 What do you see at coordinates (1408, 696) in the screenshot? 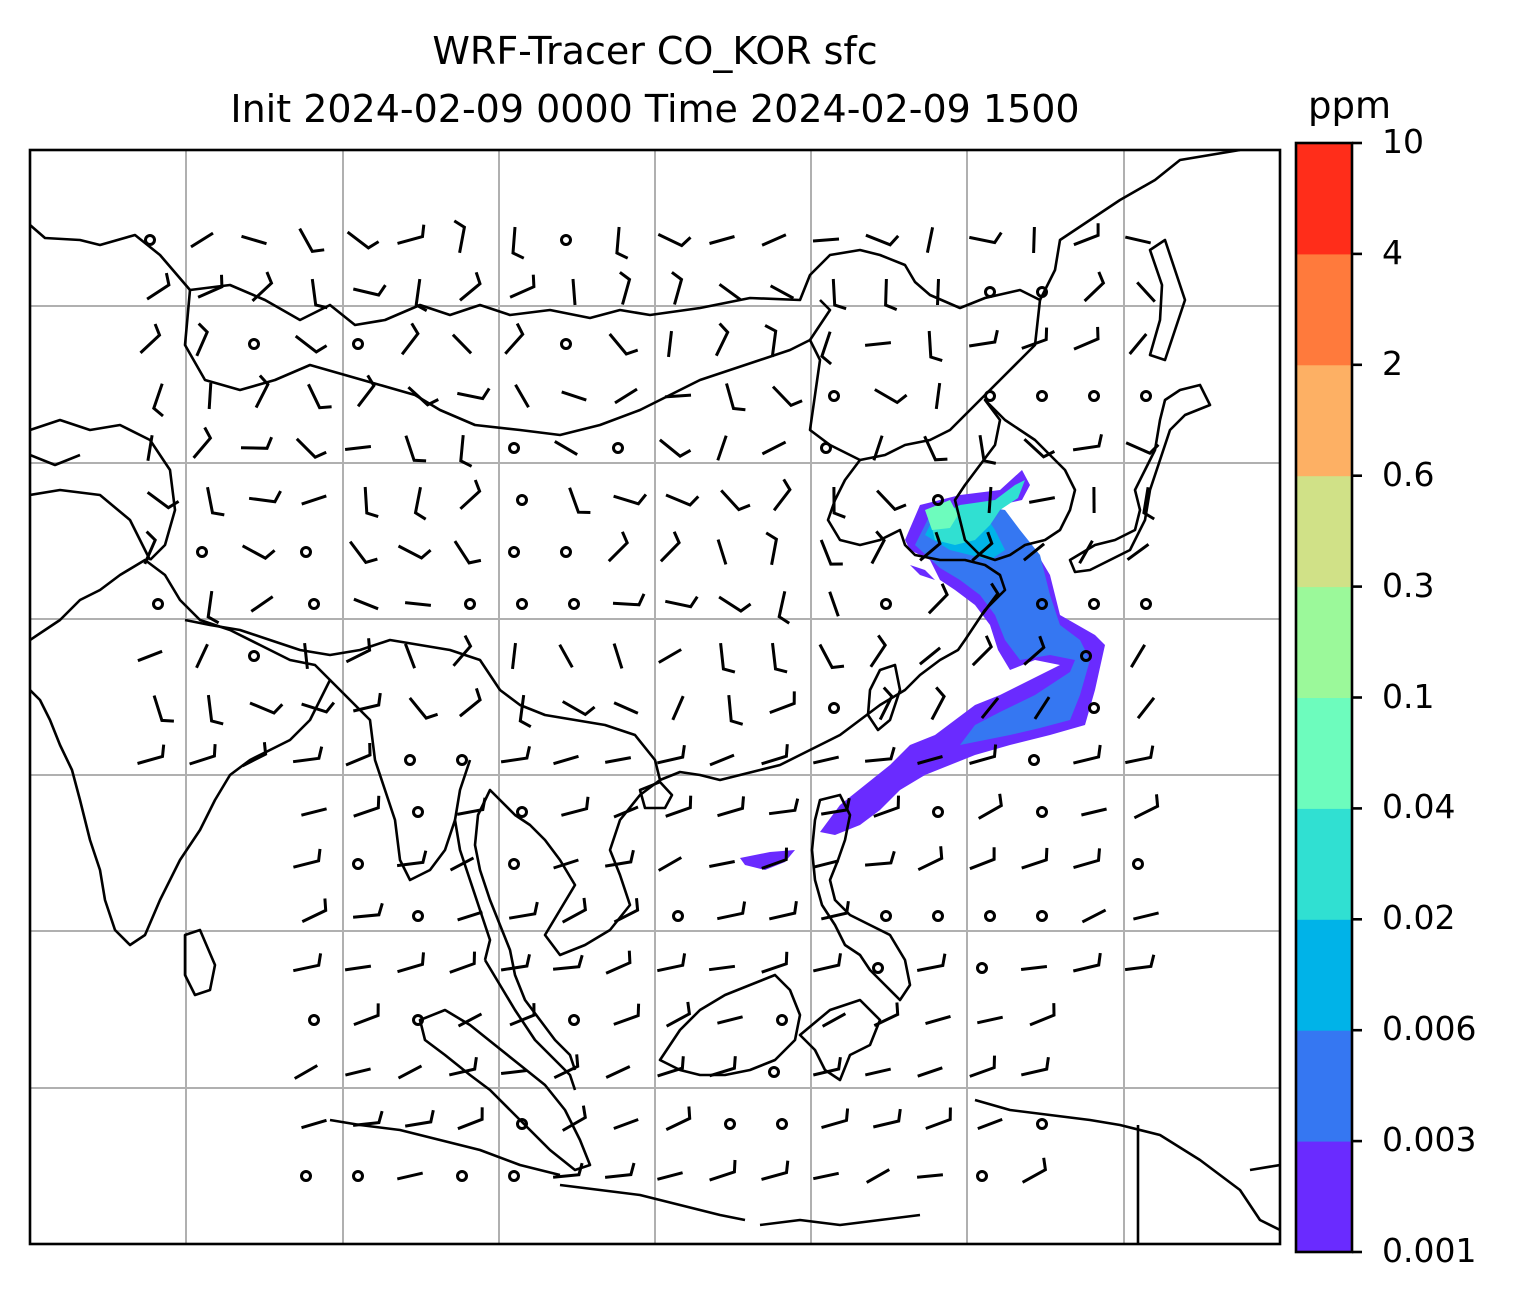
I see `colorbar-tick-label: 0.1` at bounding box center [1408, 696].